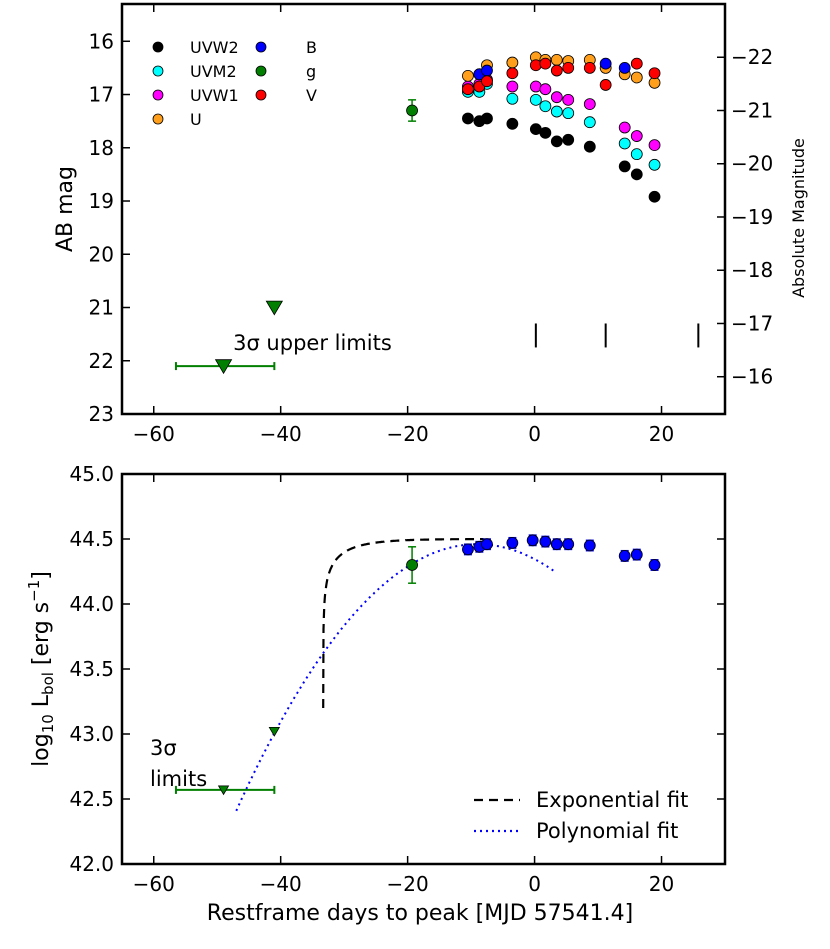 The width and height of the screenshot is (830, 949). What do you see at coordinates (154, 434) in the screenshot?
I see `top-xtick-label: −60` at bounding box center [154, 434].